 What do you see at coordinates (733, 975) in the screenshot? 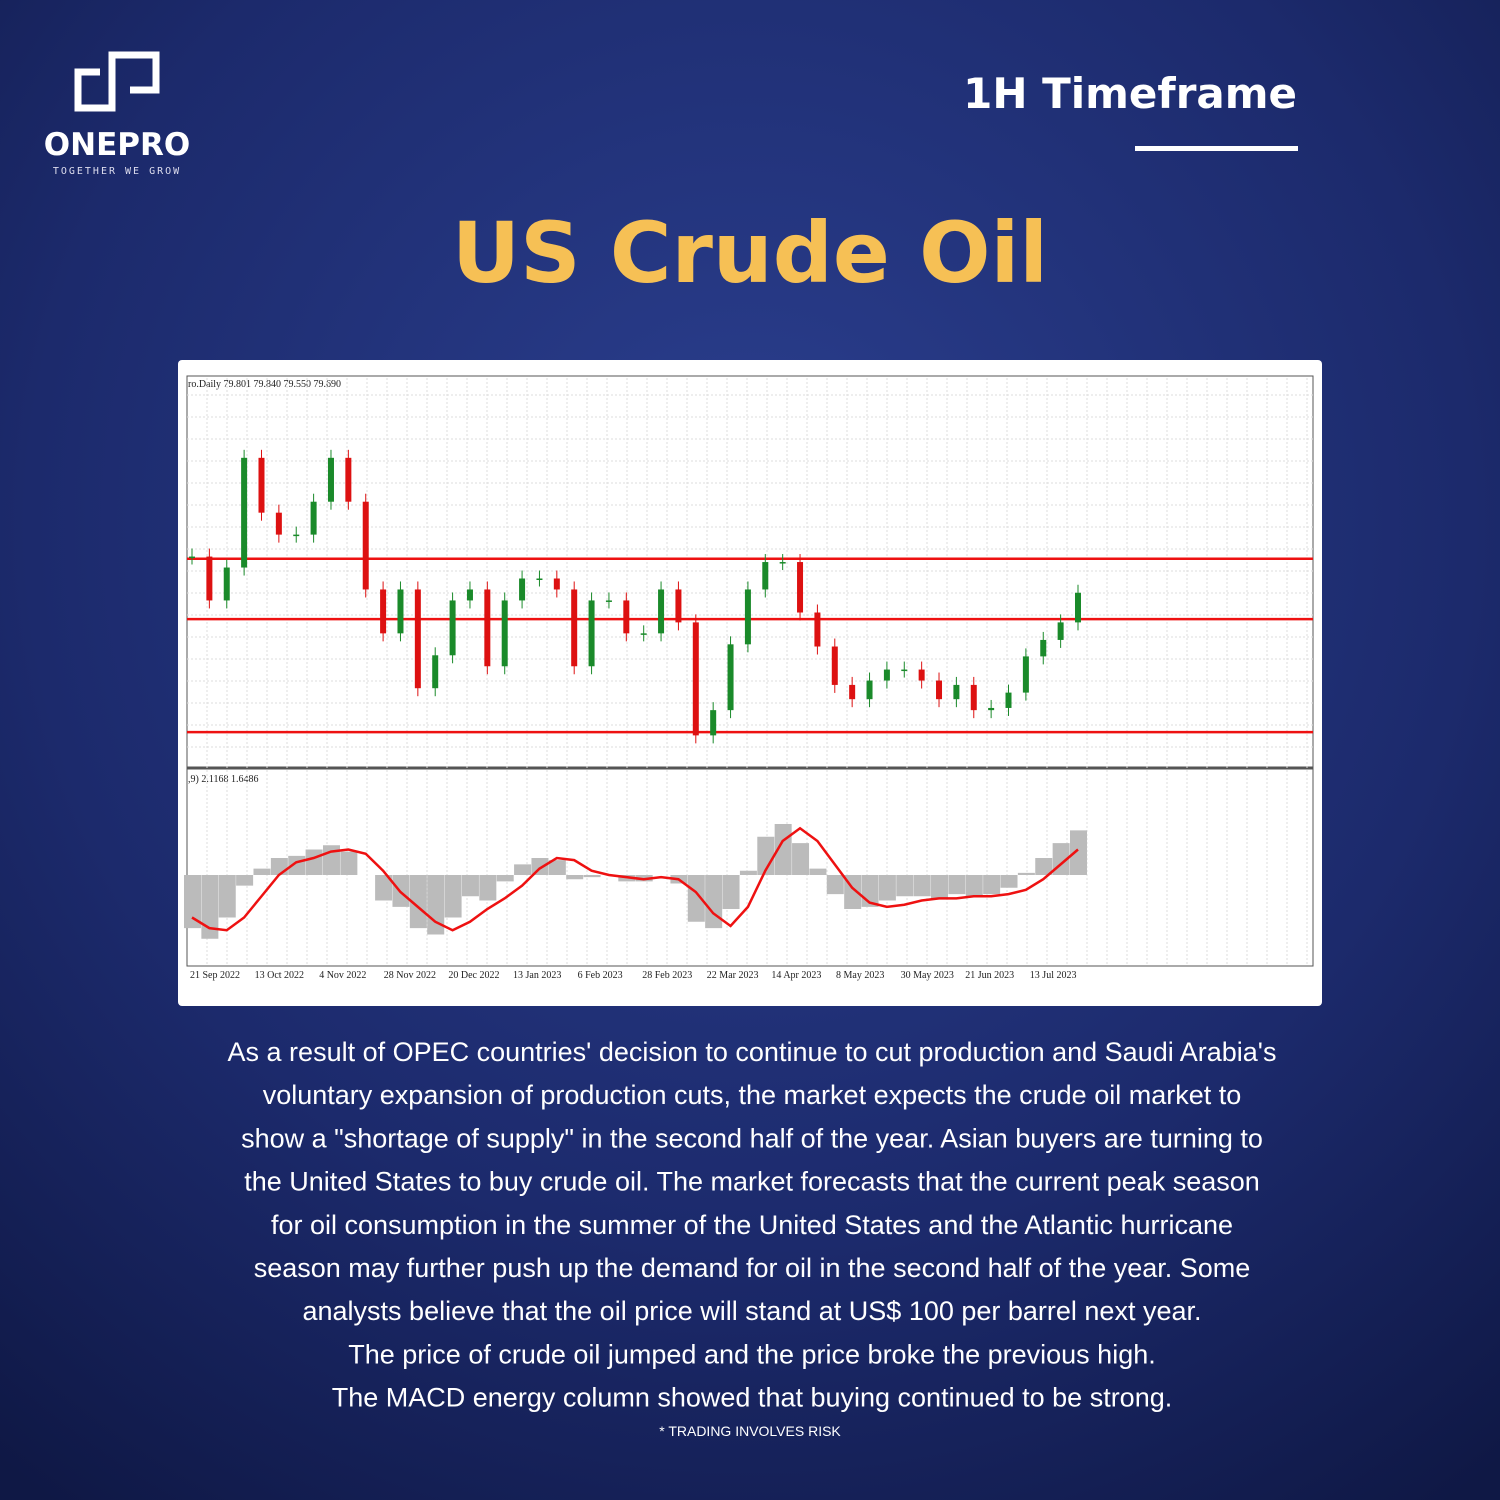
I see `x-label: 22 Mar 2023` at bounding box center [733, 975].